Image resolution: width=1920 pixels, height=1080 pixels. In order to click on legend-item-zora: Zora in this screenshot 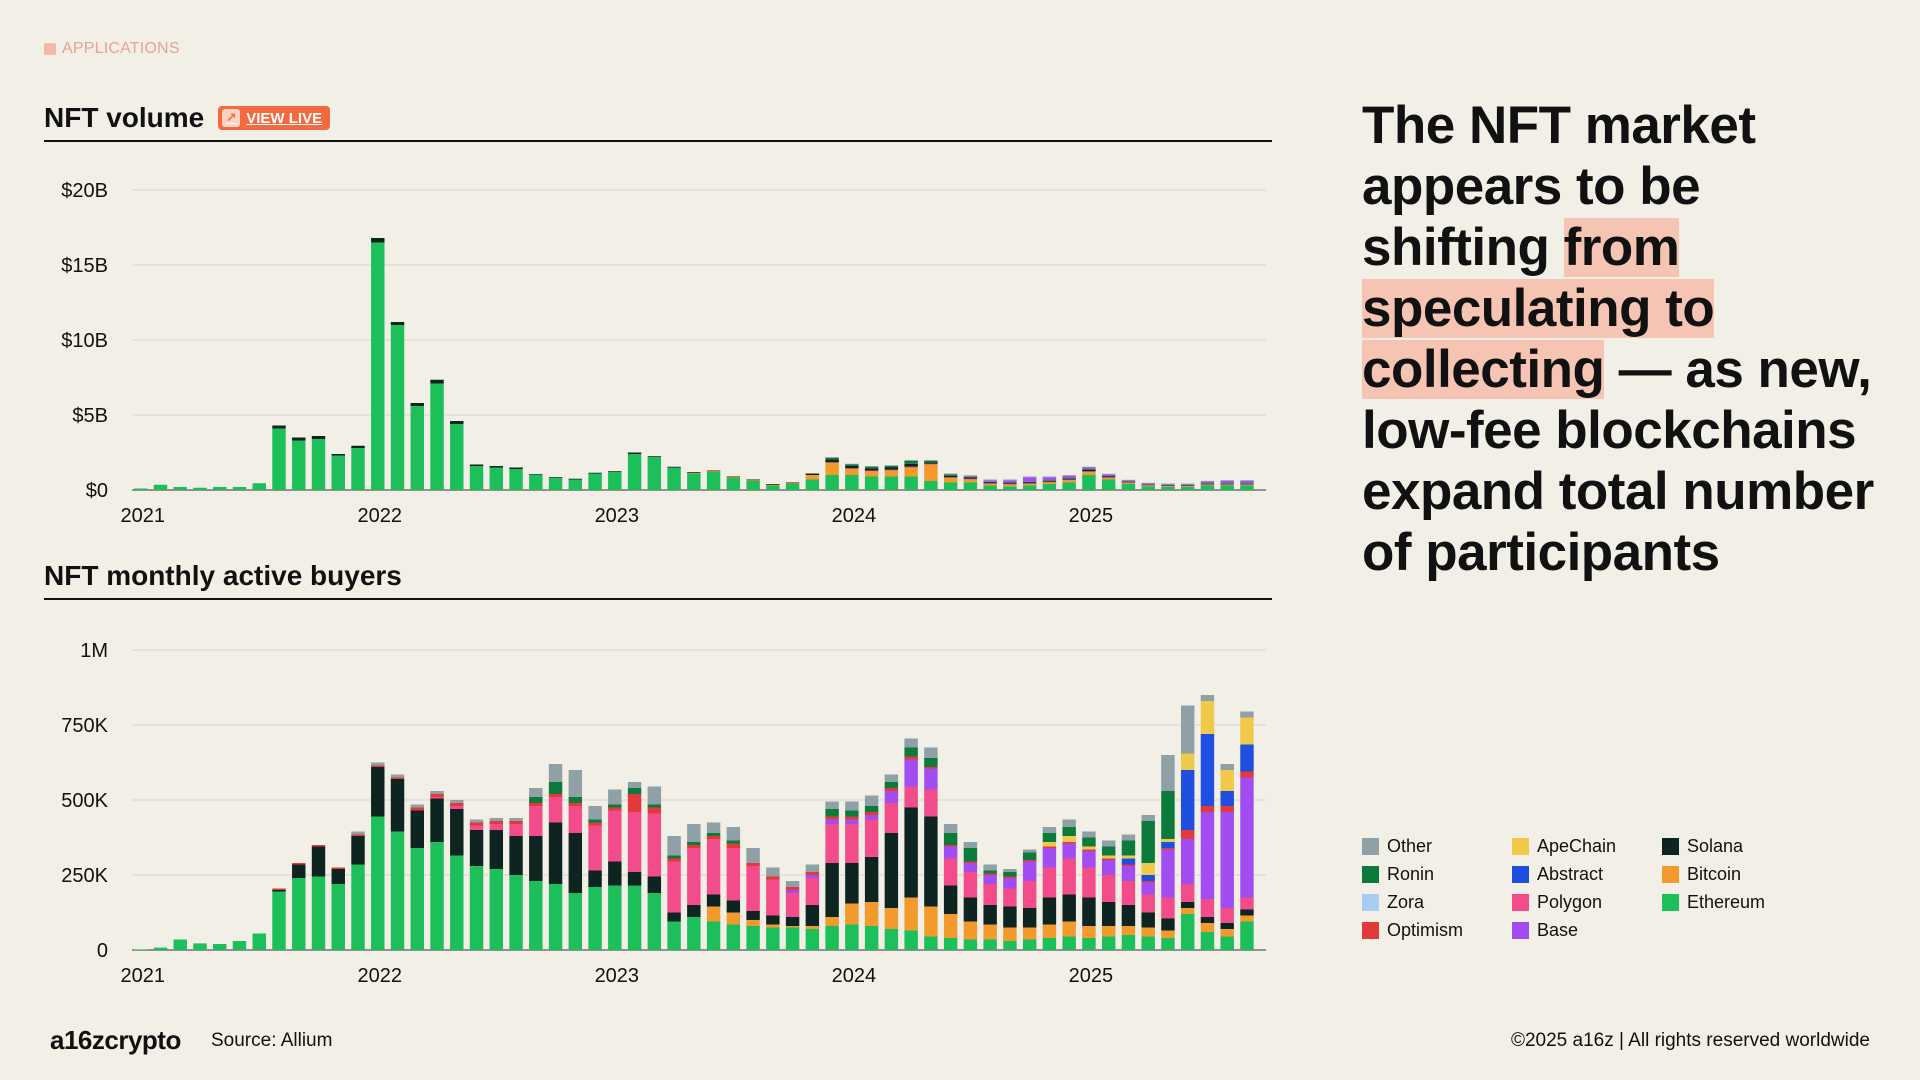, I will do `click(1437, 902)`.